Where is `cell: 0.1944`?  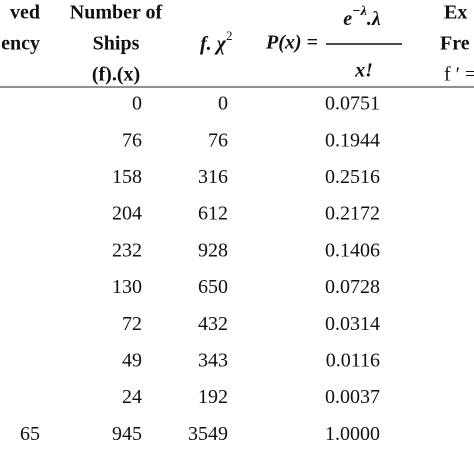
cell: 0.1944 is located at coordinates (352, 140).